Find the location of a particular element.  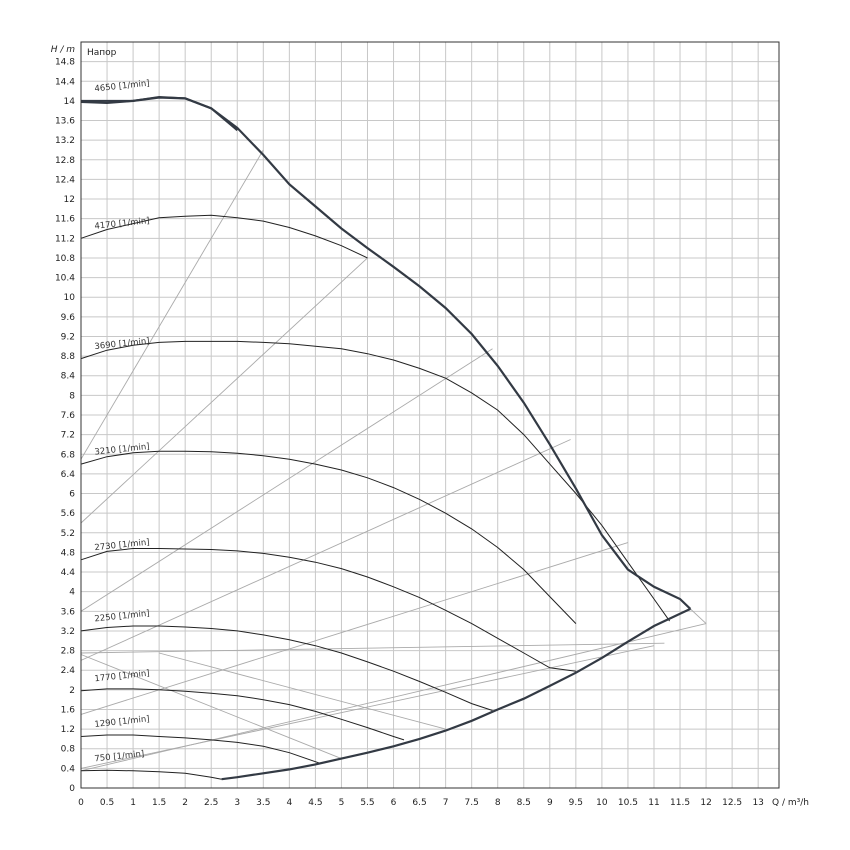

y-tick-label: 4 is located at coordinates (72, 593).